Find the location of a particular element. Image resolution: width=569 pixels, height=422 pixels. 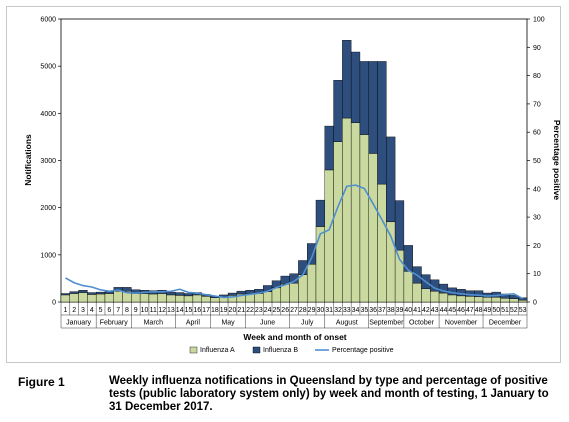

week-label: 8 is located at coordinates (127, 310).